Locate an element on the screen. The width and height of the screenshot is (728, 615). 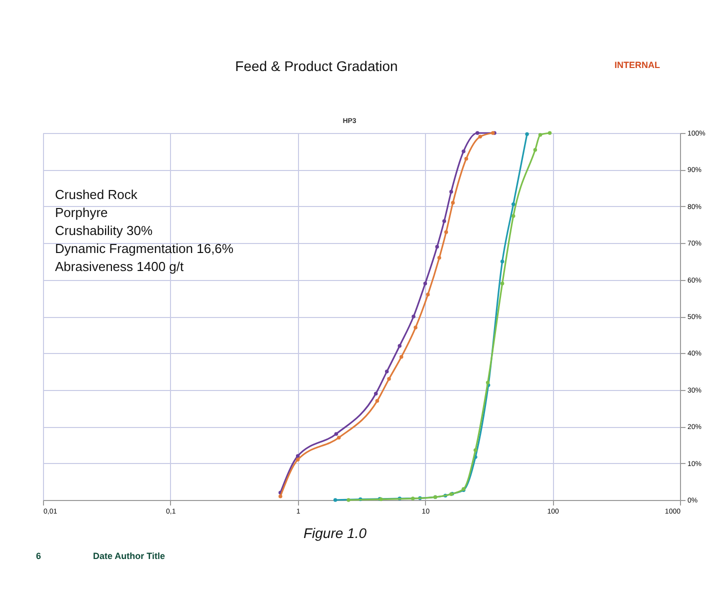
caption: Figure 1.0 is located at coordinates (335, 533).